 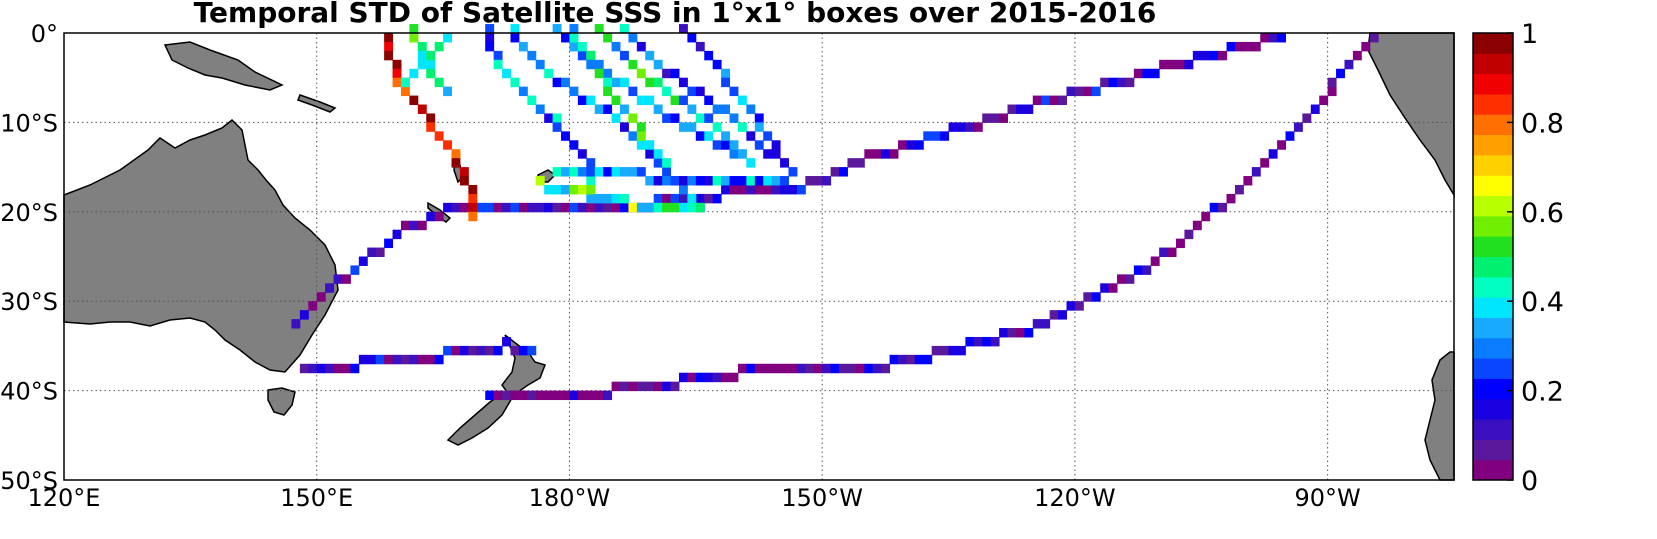 What do you see at coordinates (29, 392) in the screenshot?
I see `lat-tick-label: 40°S` at bounding box center [29, 392].